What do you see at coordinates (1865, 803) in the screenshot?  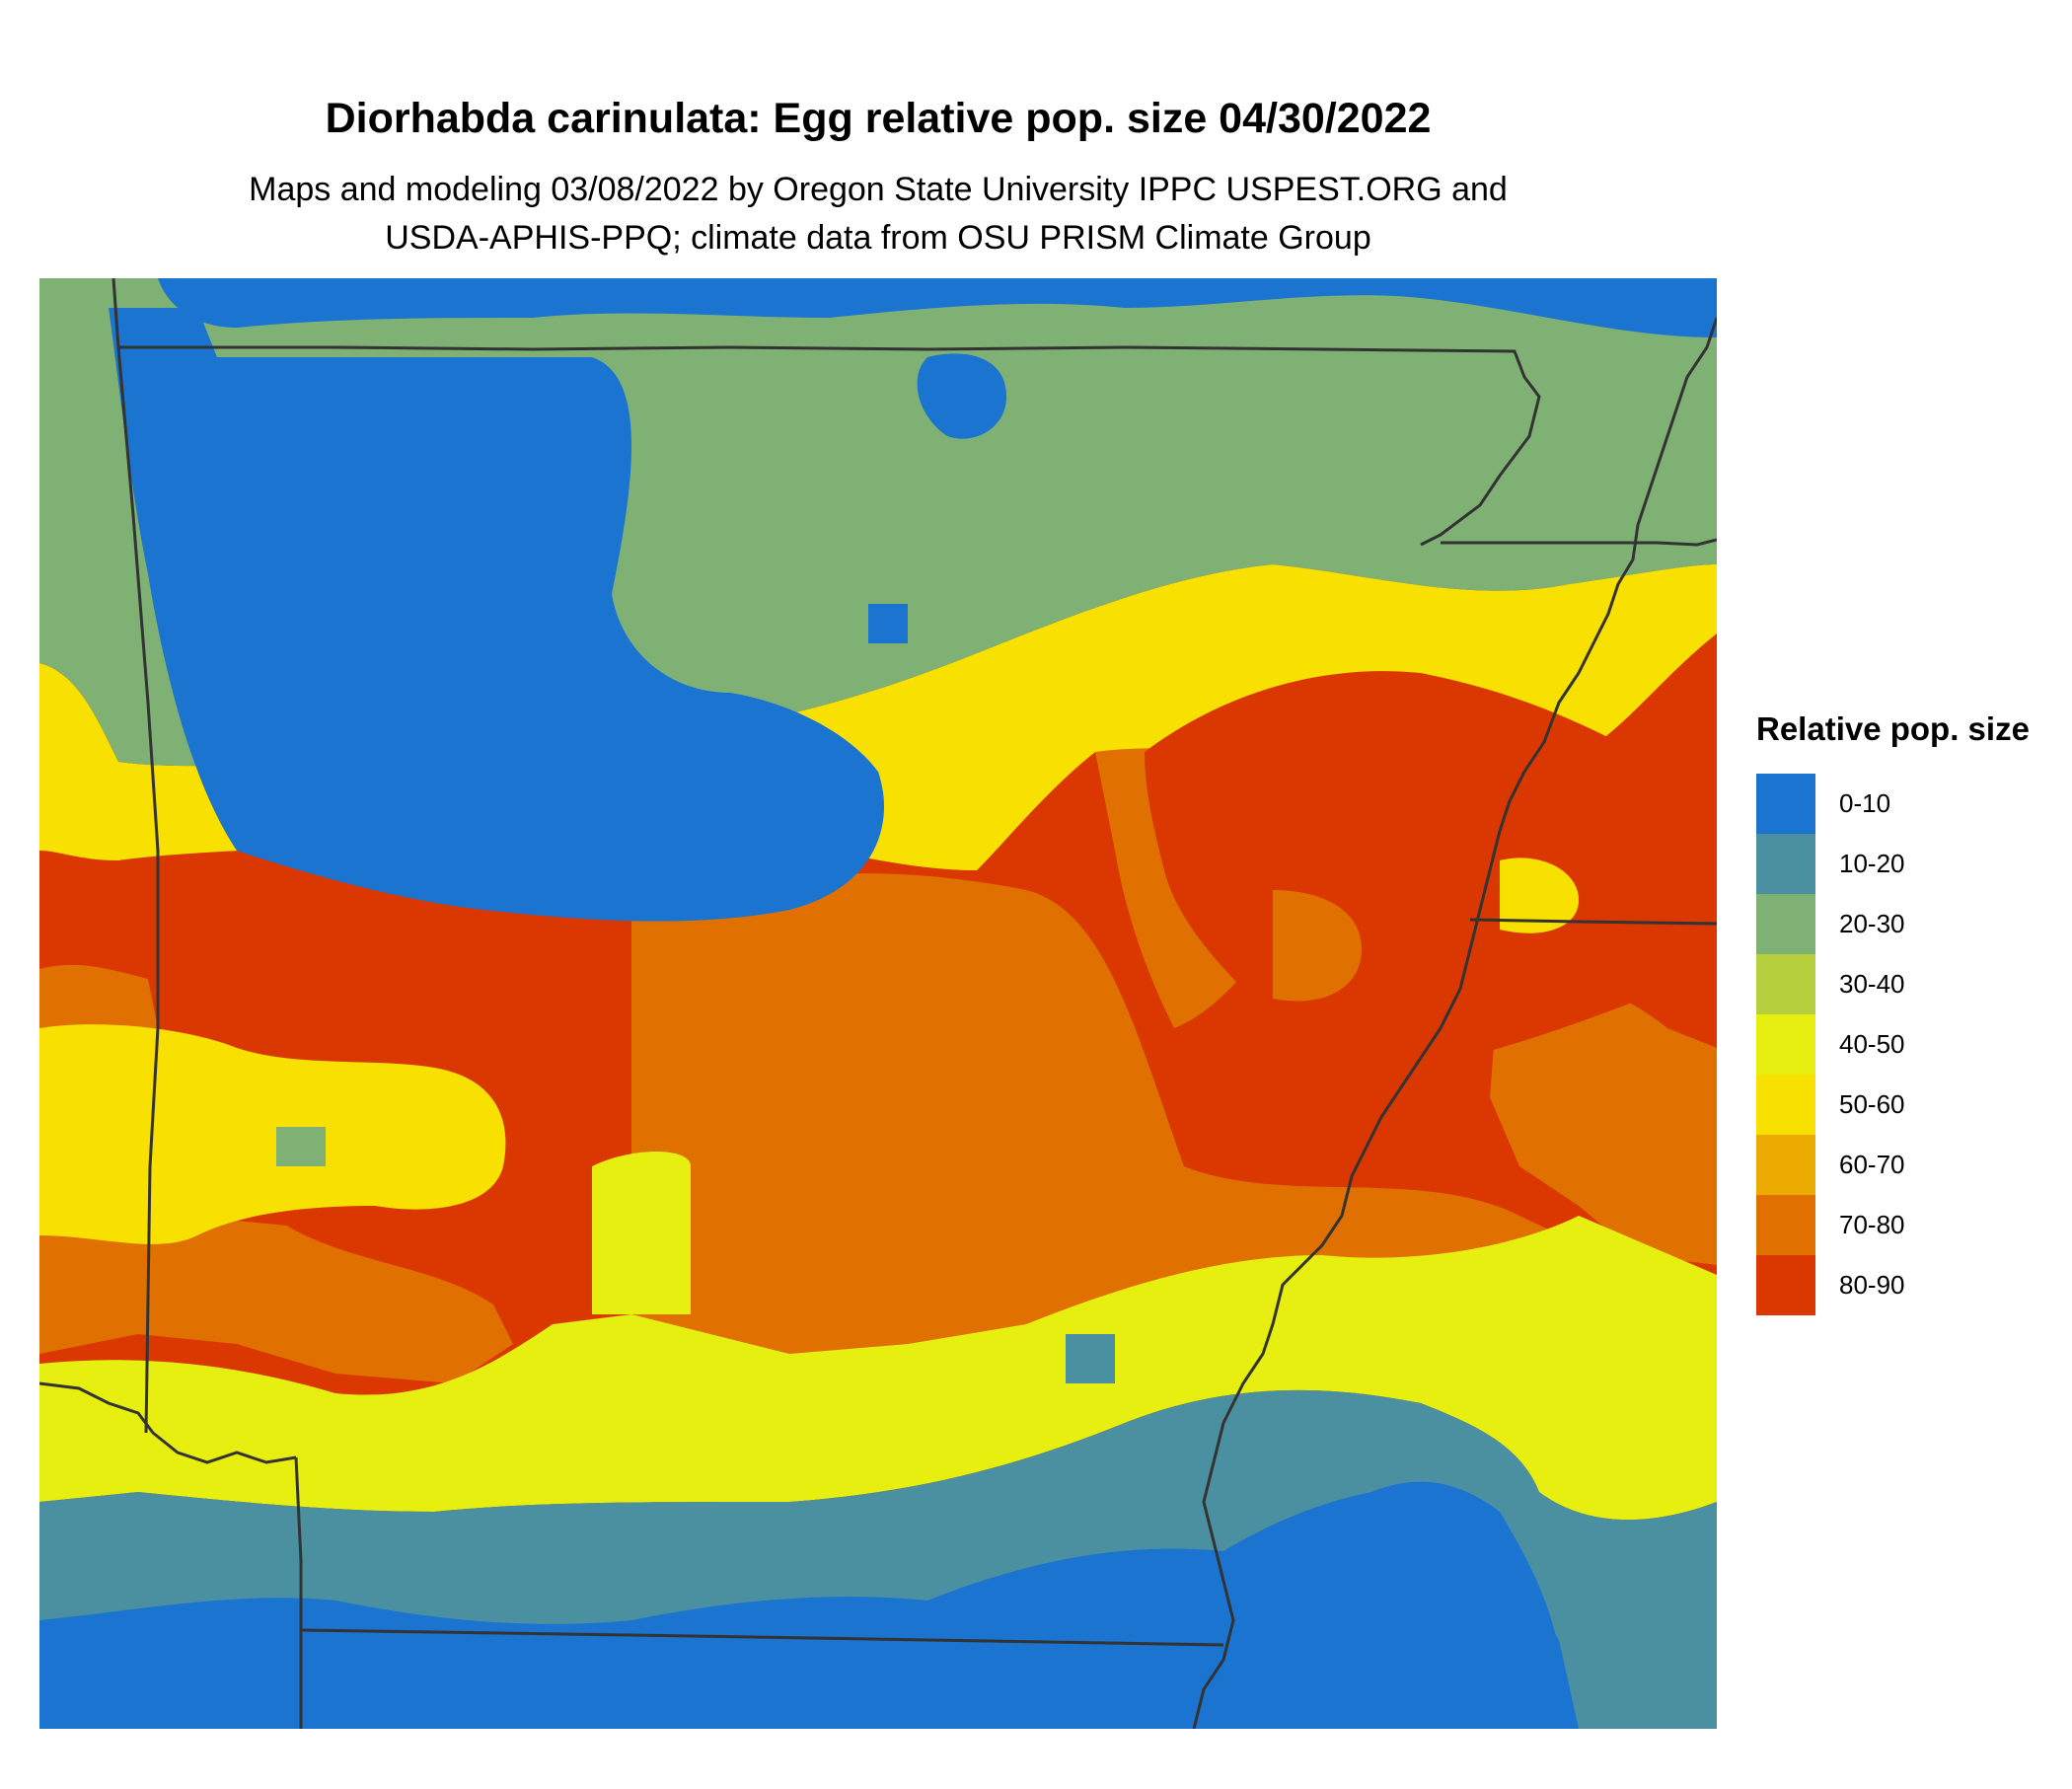 I see `legend-label: 0-10` at bounding box center [1865, 803].